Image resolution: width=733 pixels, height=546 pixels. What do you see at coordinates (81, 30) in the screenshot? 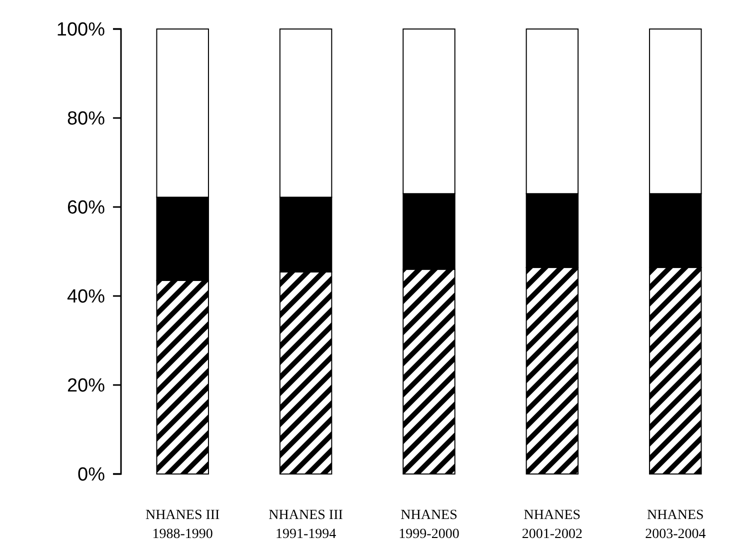
I see `y-tick-label: 100%` at bounding box center [81, 30].